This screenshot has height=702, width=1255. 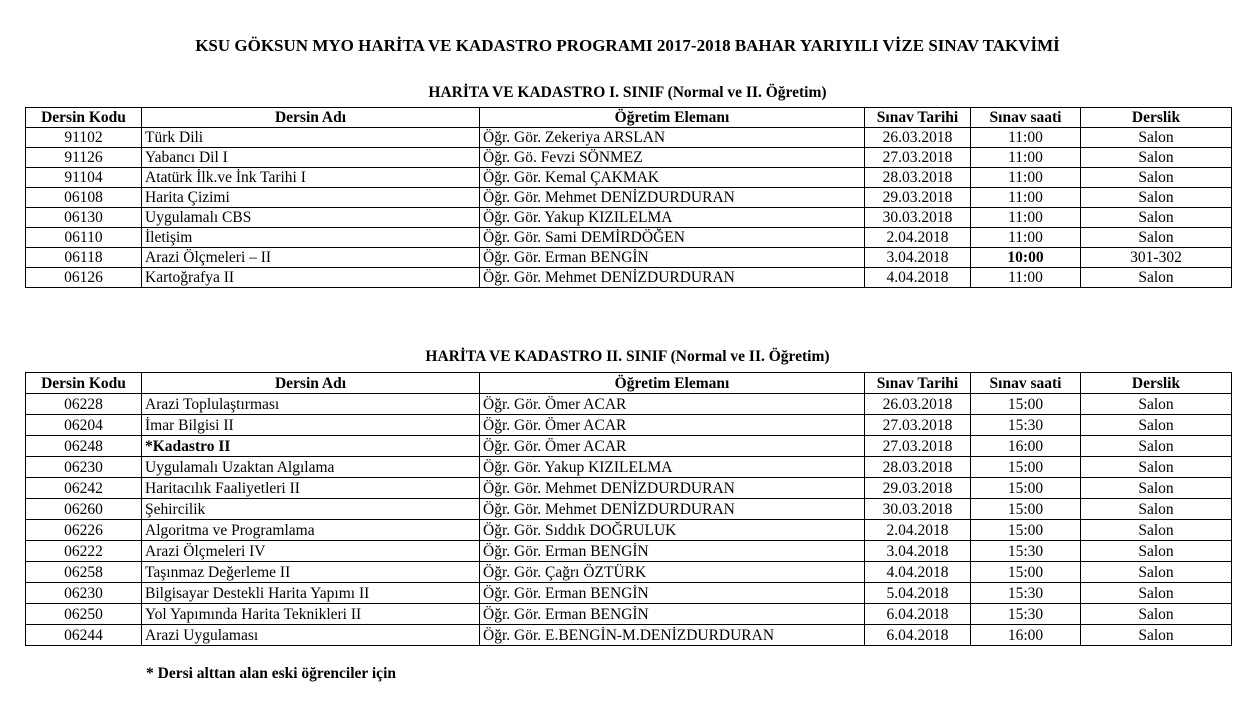 What do you see at coordinates (83, 530) in the screenshot?
I see `cell-code: 06226` at bounding box center [83, 530].